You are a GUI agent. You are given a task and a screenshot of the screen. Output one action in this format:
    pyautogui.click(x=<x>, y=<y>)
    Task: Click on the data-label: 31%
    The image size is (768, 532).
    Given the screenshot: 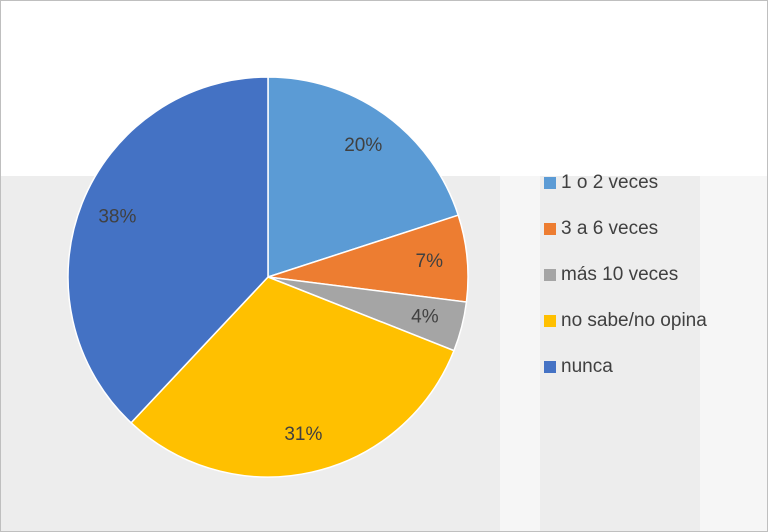 What is the action you would take?
    pyautogui.click(x=303, y=434)
    